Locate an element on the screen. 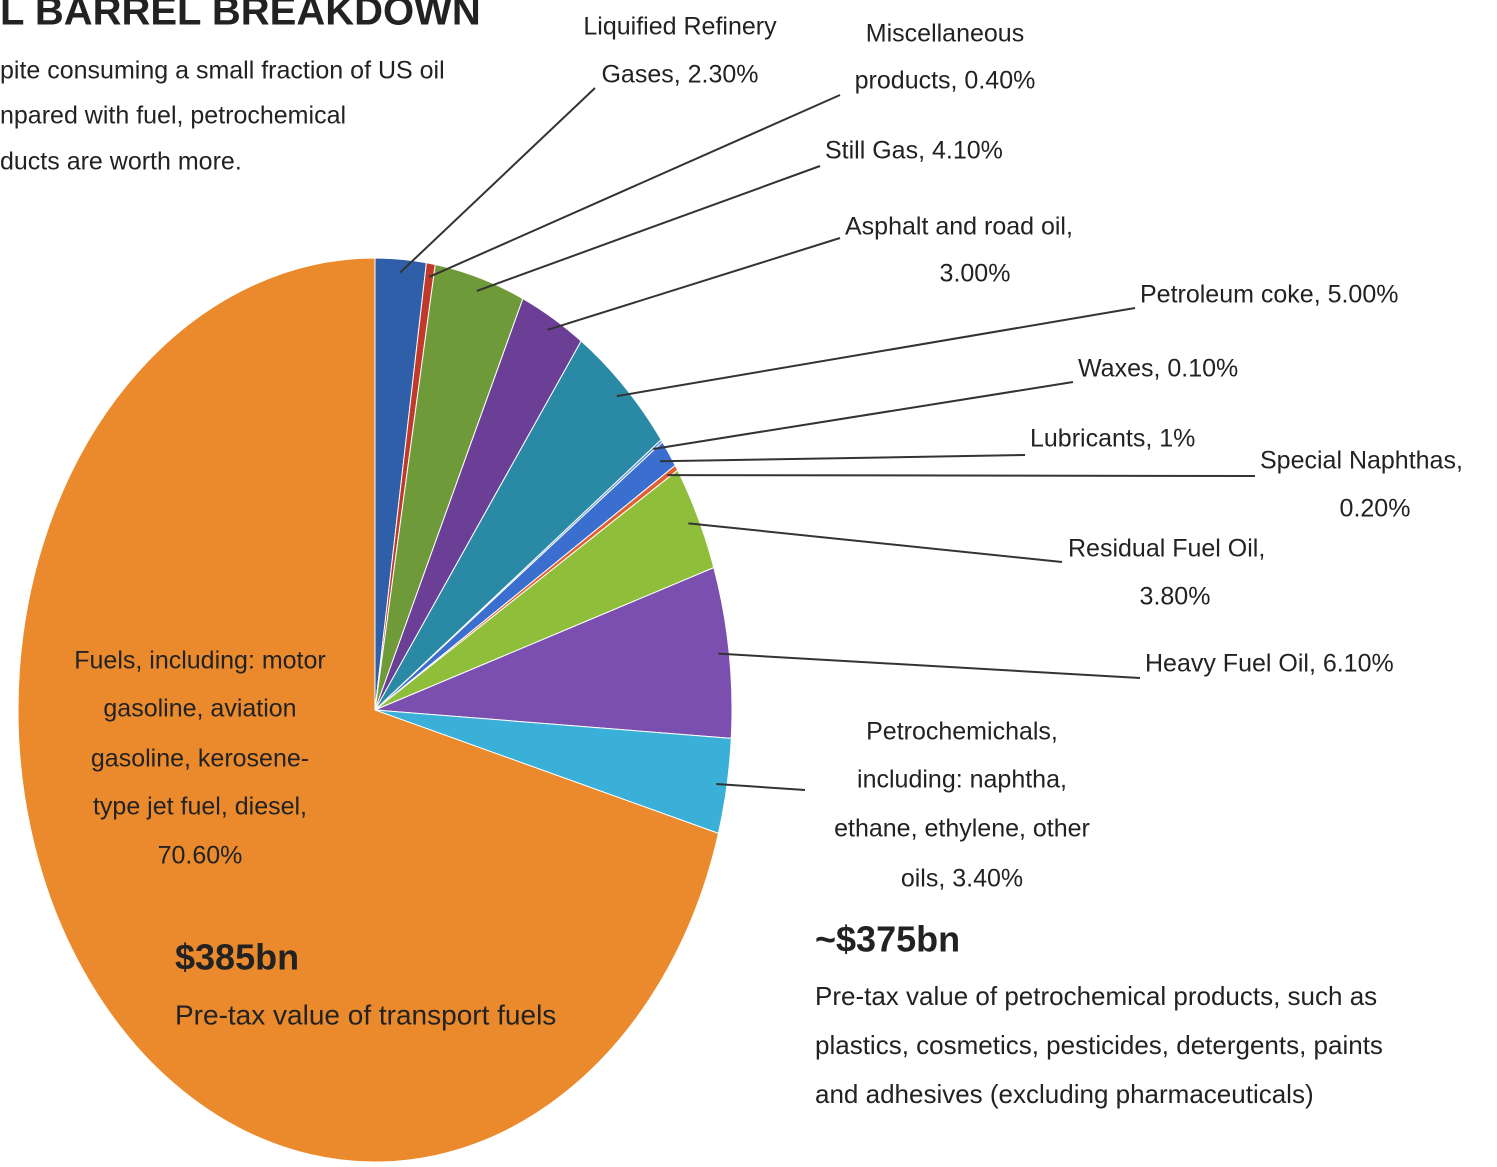 Image resolution: width=1497 pixels, height=1167 pixels. slice-label: Lubricants, 1% is located at coordinates (1112, 439).